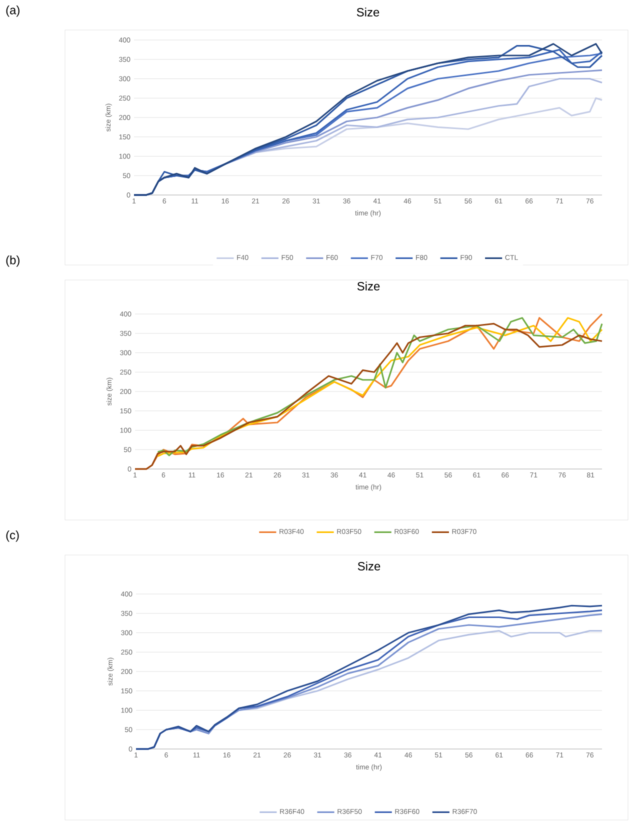 This screenshot has height=834, width=641. What do you see at coordinates (13, 11) in the screenshot?
I see `text: (a)` at bounding box center [13, 11].